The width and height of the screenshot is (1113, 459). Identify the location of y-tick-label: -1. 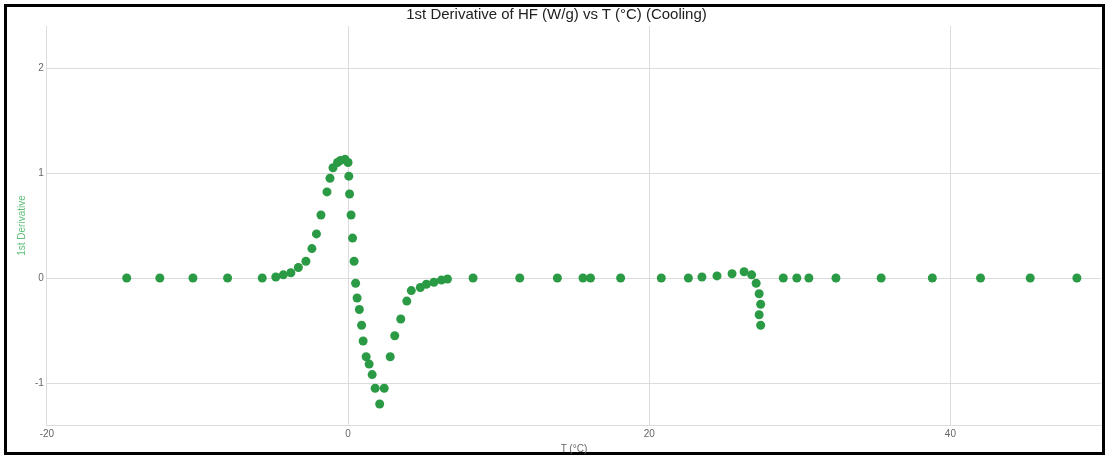
(39, 382).